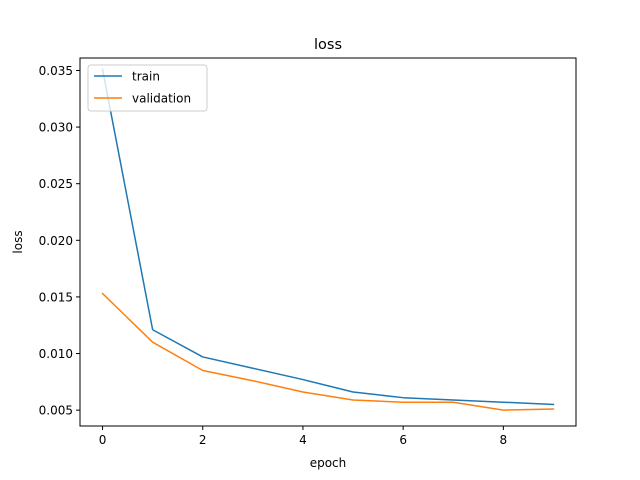 The height and width of the screenshot is (480, 640). What do you see at coordinates (403, 440) in the screenshot?
I see `x-tick-label: 6` at bounding box center [403, 440].